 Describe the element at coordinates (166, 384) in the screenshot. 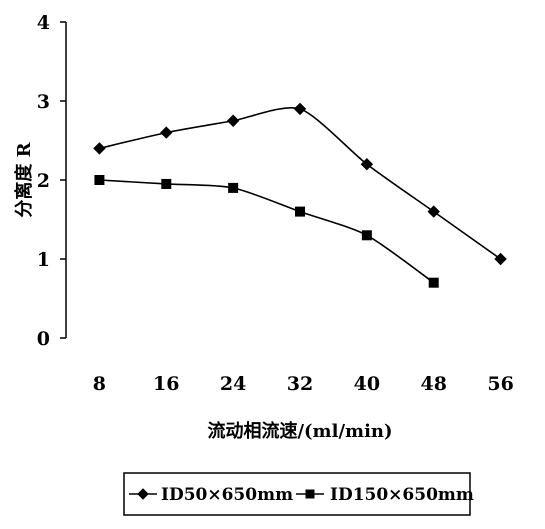

I see `x-tick-label: 16` at that location.